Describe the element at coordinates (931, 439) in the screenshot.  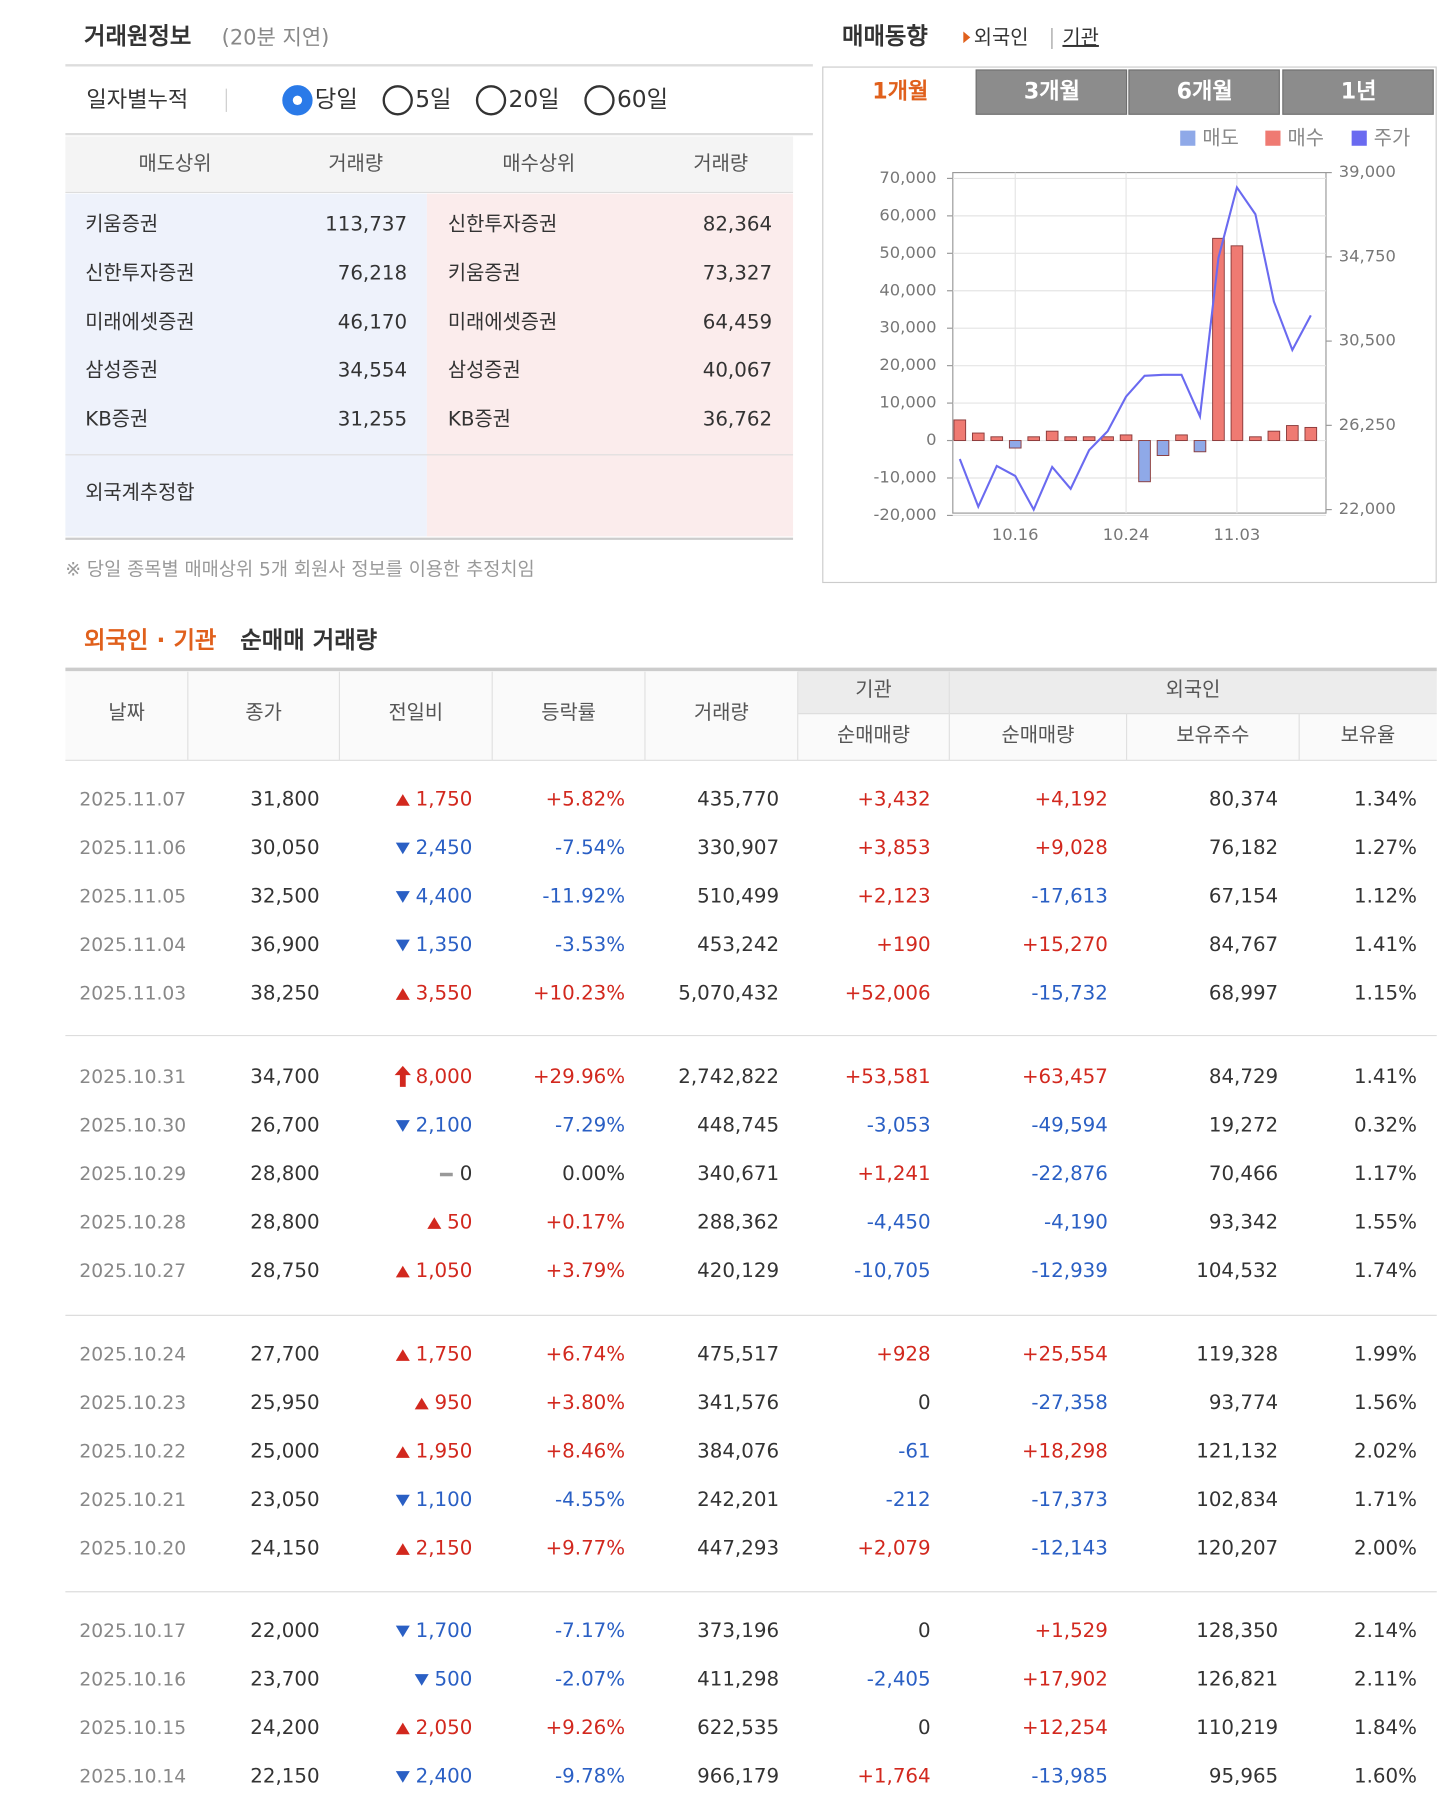
I see `y-tick-label: 0` at that location.